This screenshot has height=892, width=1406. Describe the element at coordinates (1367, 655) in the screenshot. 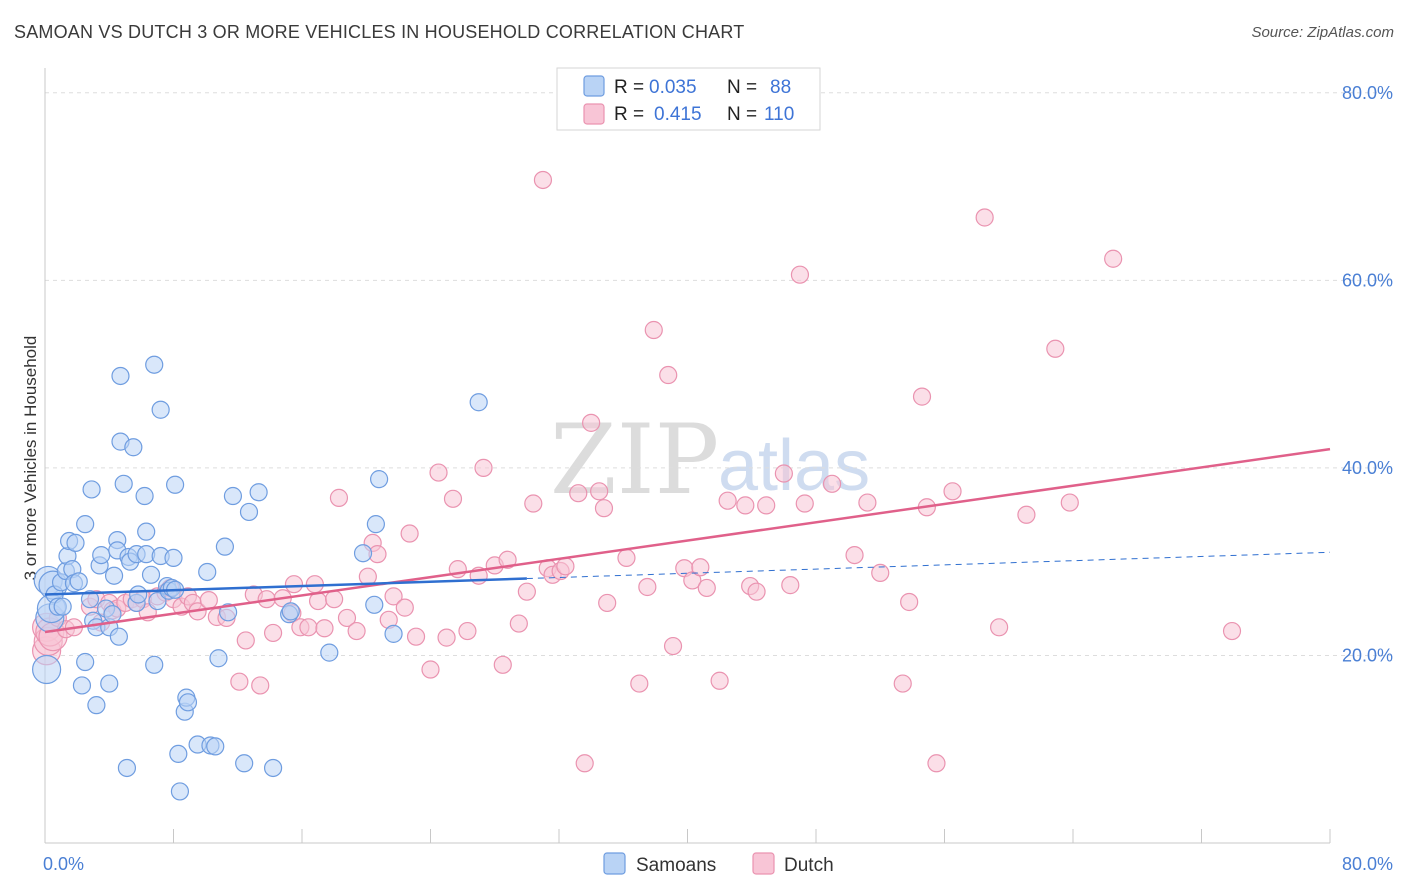

I see `y-tick-label: 20.0%` at that location.